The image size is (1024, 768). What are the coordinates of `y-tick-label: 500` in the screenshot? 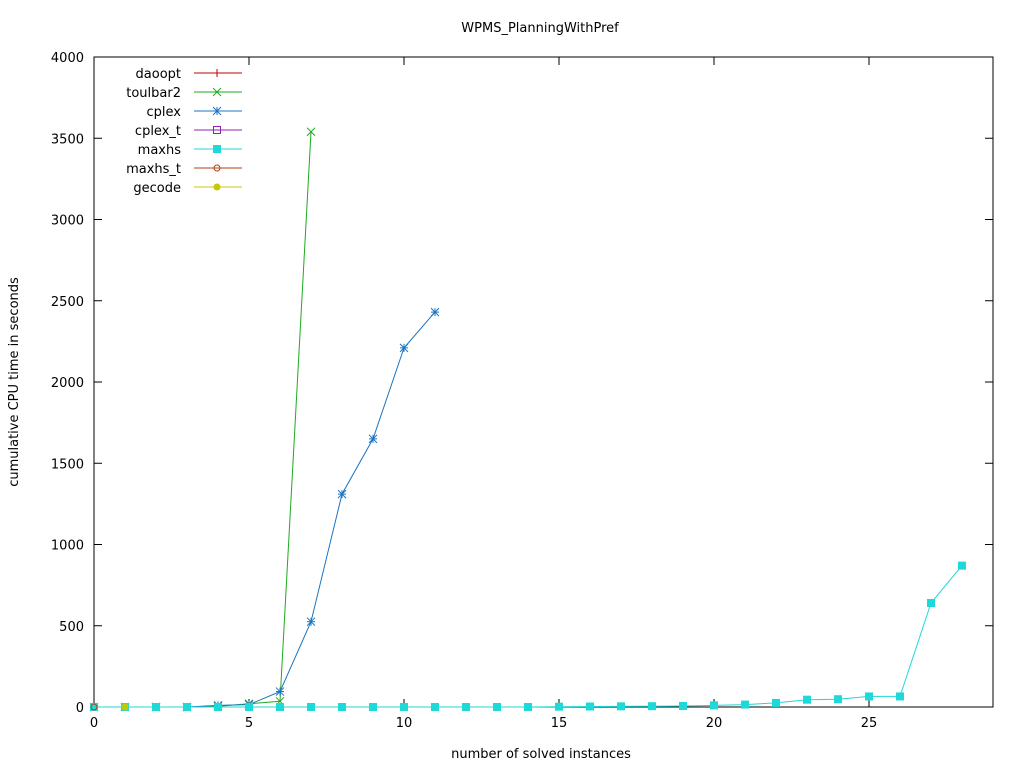 It's located at (71, 627).